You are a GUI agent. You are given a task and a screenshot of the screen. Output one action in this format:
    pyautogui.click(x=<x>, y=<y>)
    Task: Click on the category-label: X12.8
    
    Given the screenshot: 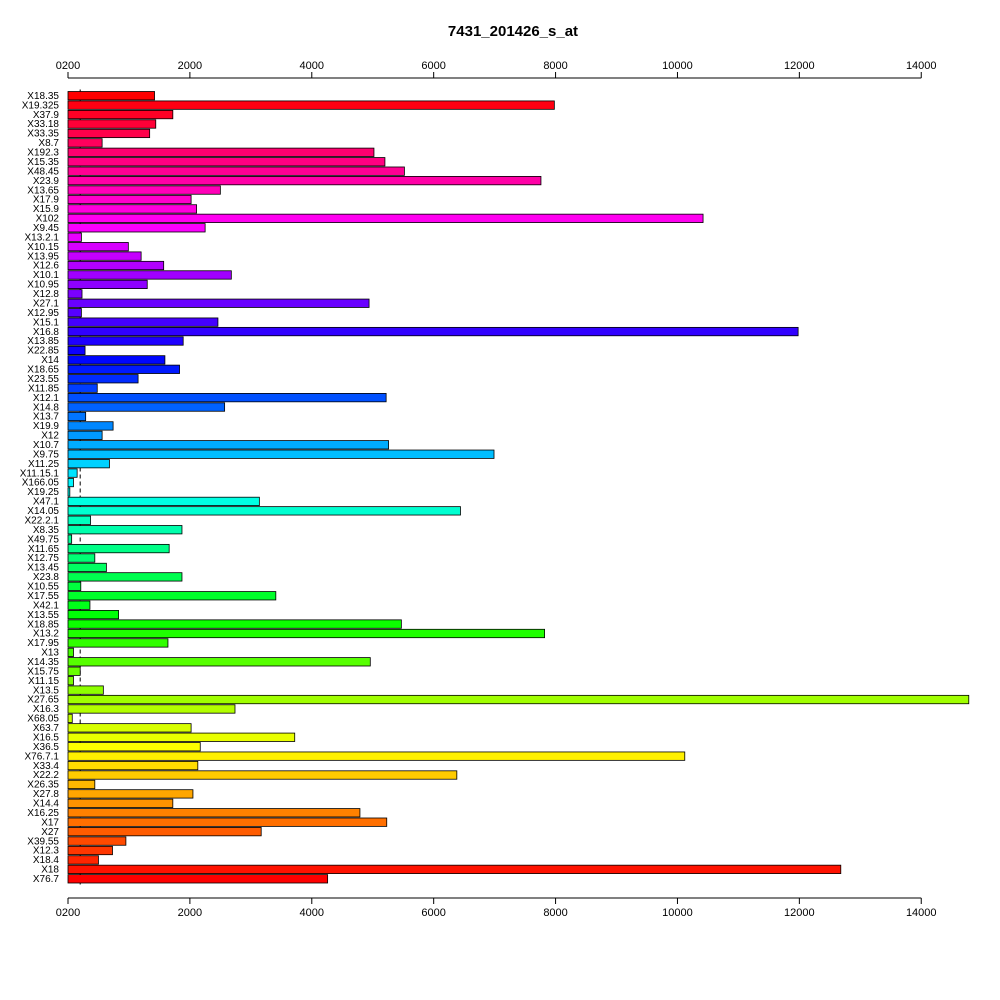 What is the action you would take?
    pyautogui.click(x=46, y=294)
    